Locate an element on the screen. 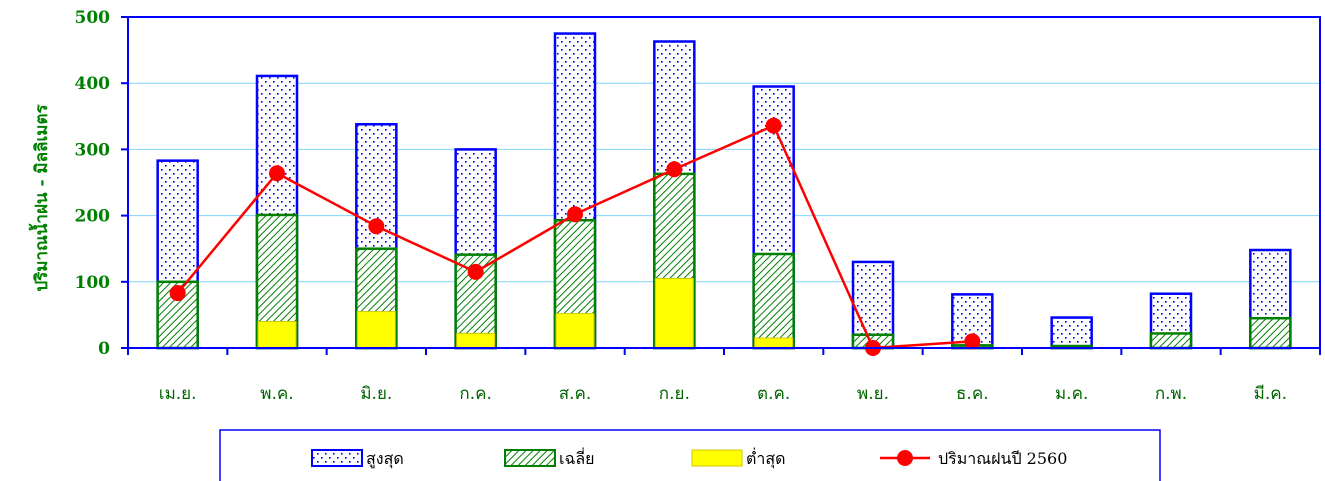 The height and width of the screenshot is (481, 1325). legend-box is located at coordinates (690, 455).